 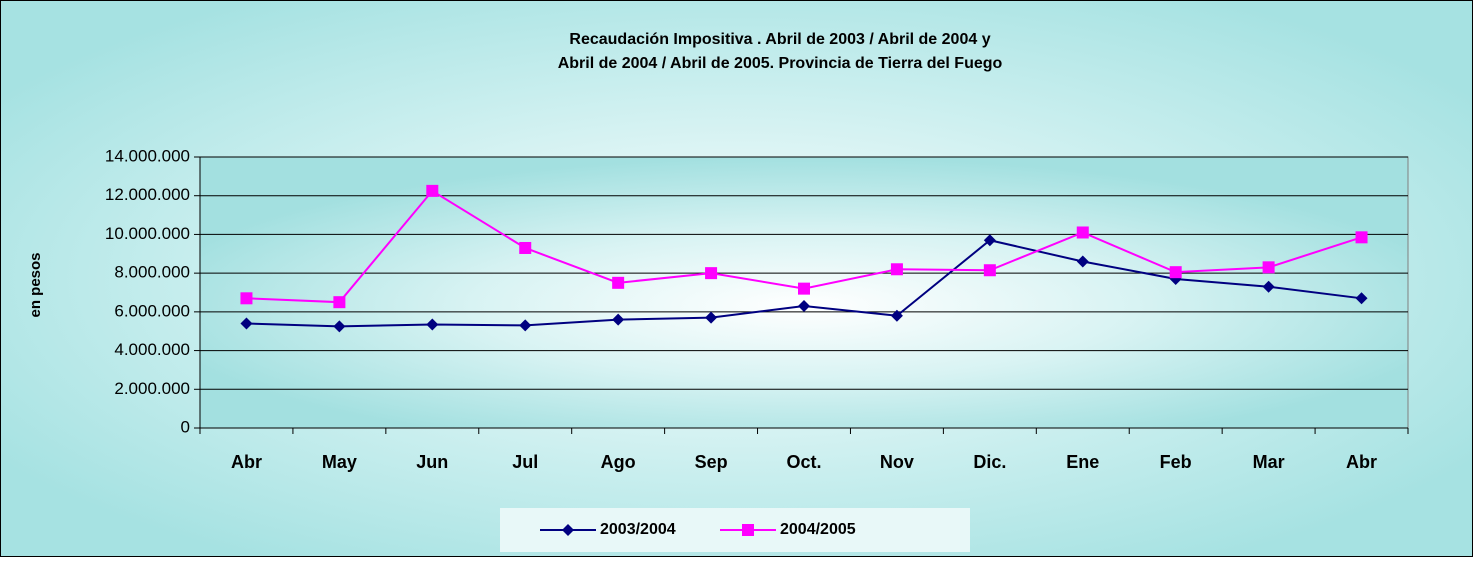 What do you see at coordinates (35, 284) in the screenshot?
I see `y-axis-label: en pesos` at bounding box center [35, 284].